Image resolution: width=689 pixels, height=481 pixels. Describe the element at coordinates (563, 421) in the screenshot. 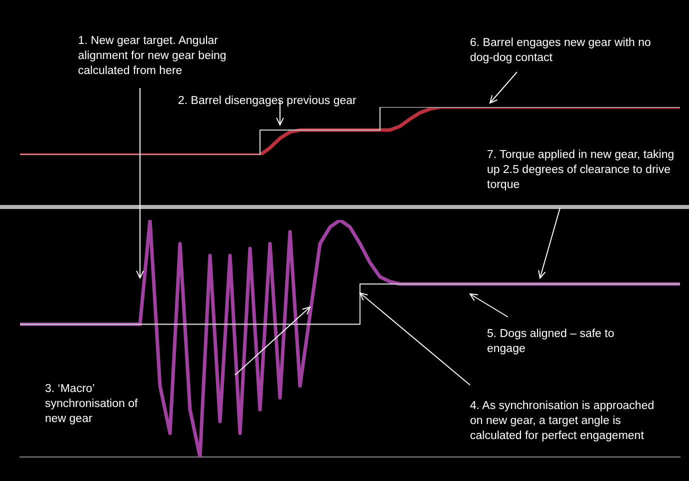

I see `annotation: 4. As synchronisation is approached on new gear, a target angle is calculated for perfect engagement` at that location.